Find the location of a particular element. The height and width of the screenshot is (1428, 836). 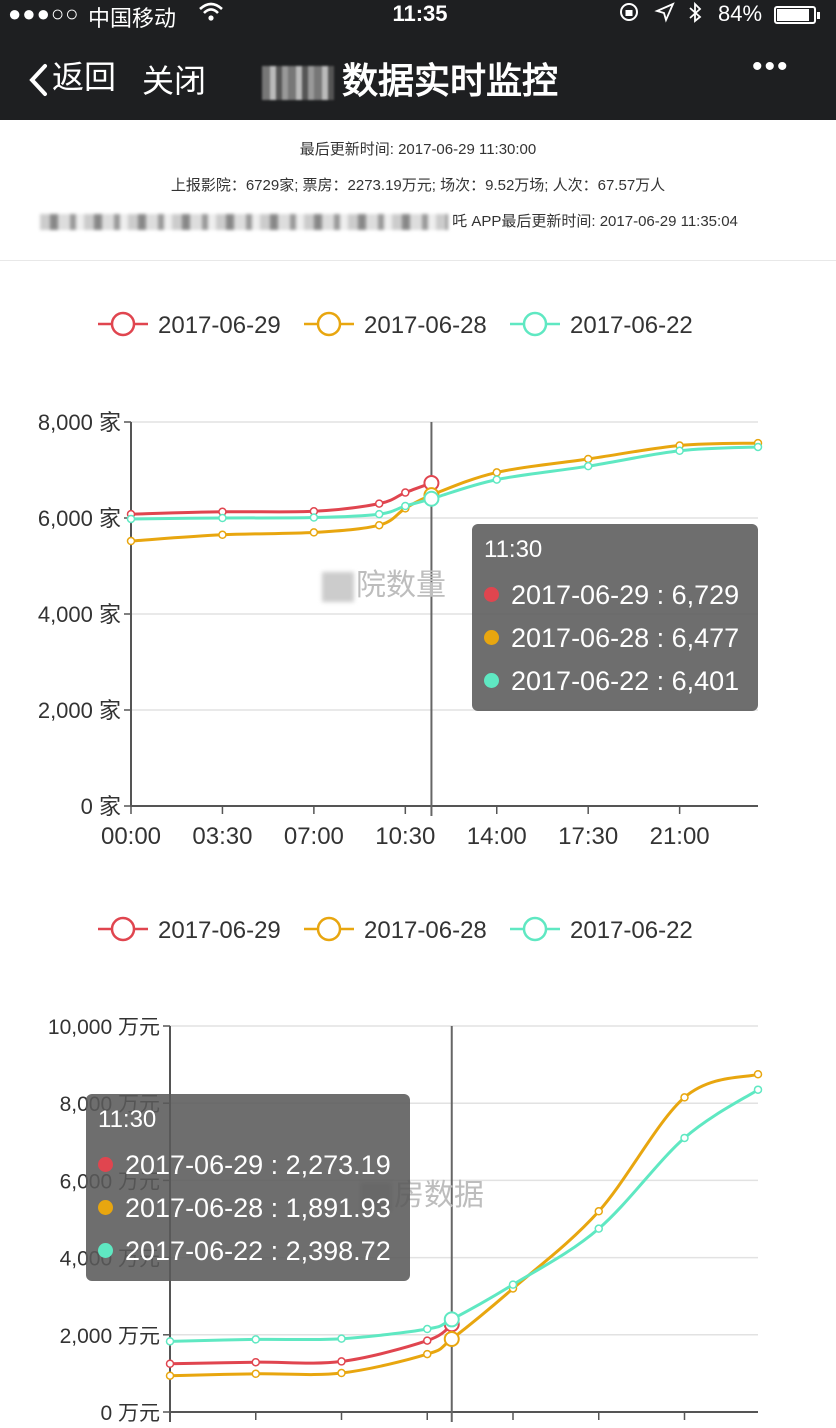

y-tick-label: 2,000 家 is located at coordinates (79, 710).